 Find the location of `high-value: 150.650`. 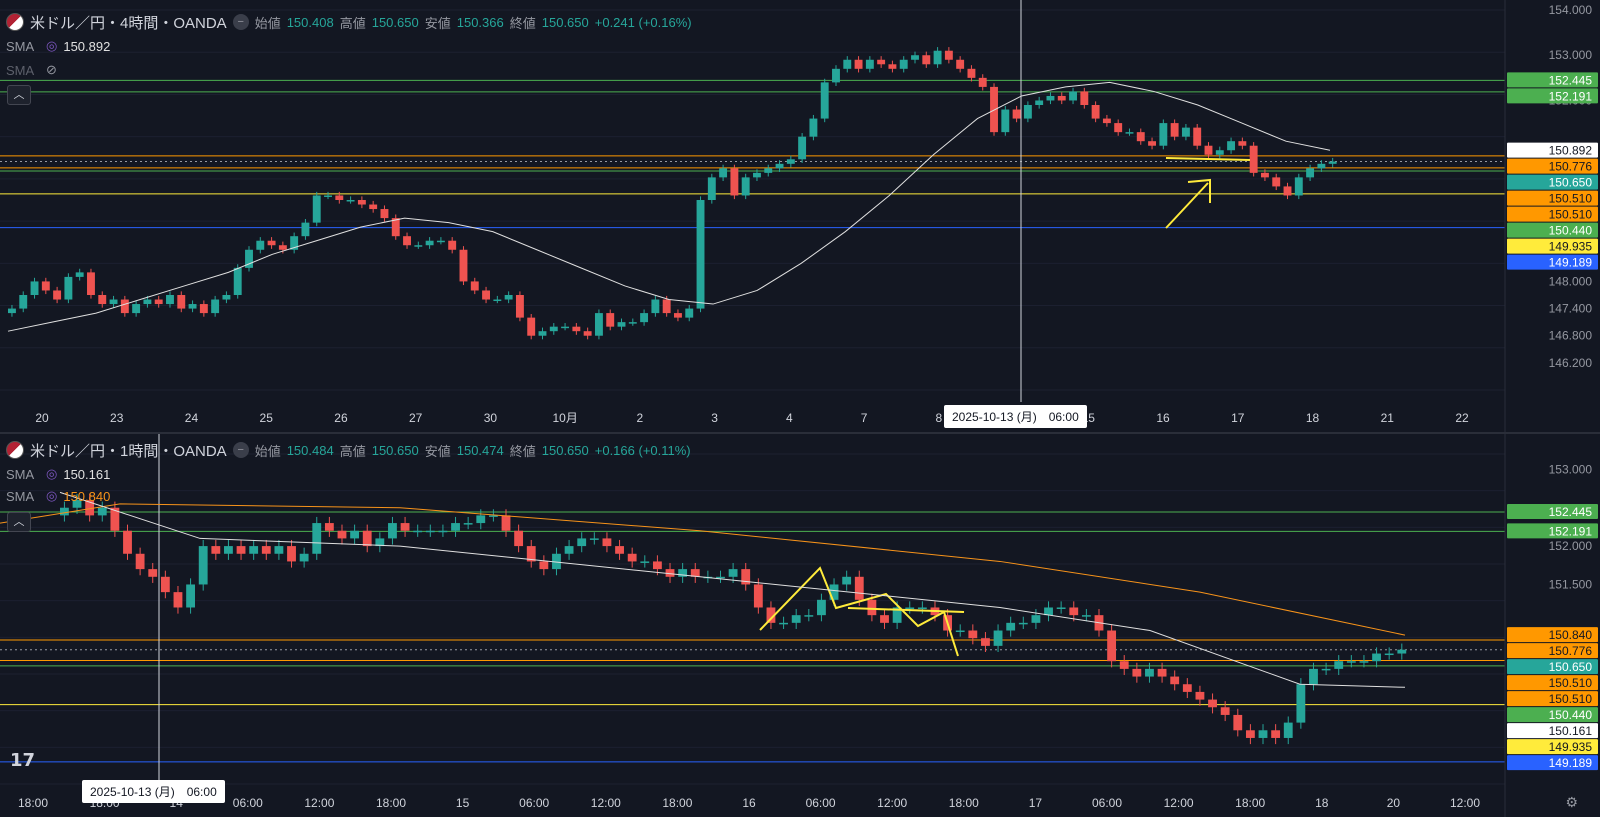

high-value: 150.650 is located at coordinates (395, 450).